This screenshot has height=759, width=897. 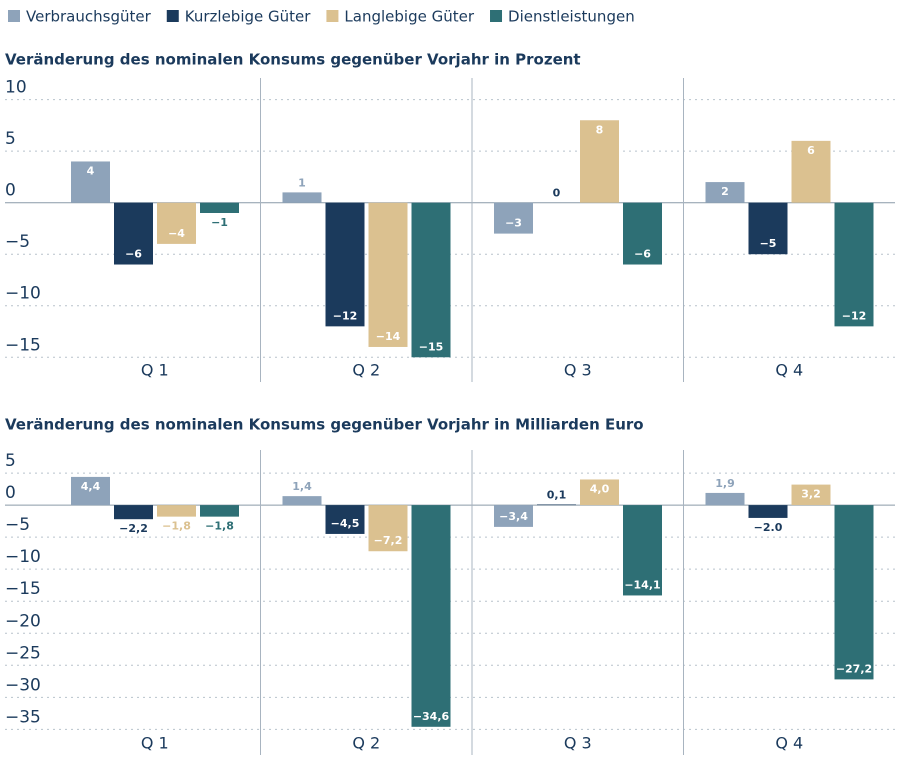 I want to click on data-label: −4, so click(x=176, y=233).